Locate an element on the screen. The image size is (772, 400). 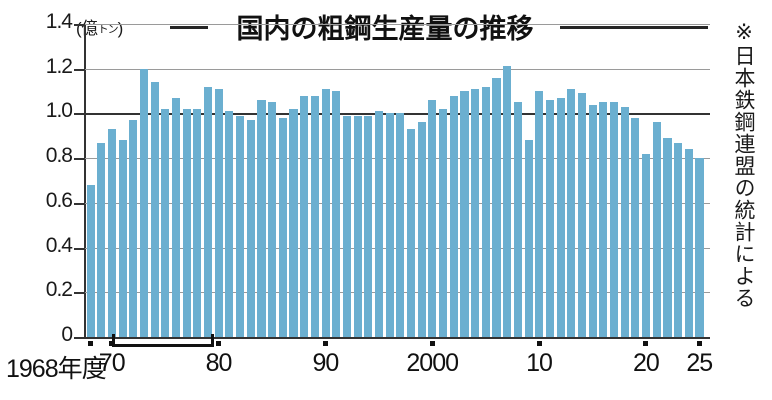
y-axis-label-0.4: 0.4 is located at coordinates (59, 245).